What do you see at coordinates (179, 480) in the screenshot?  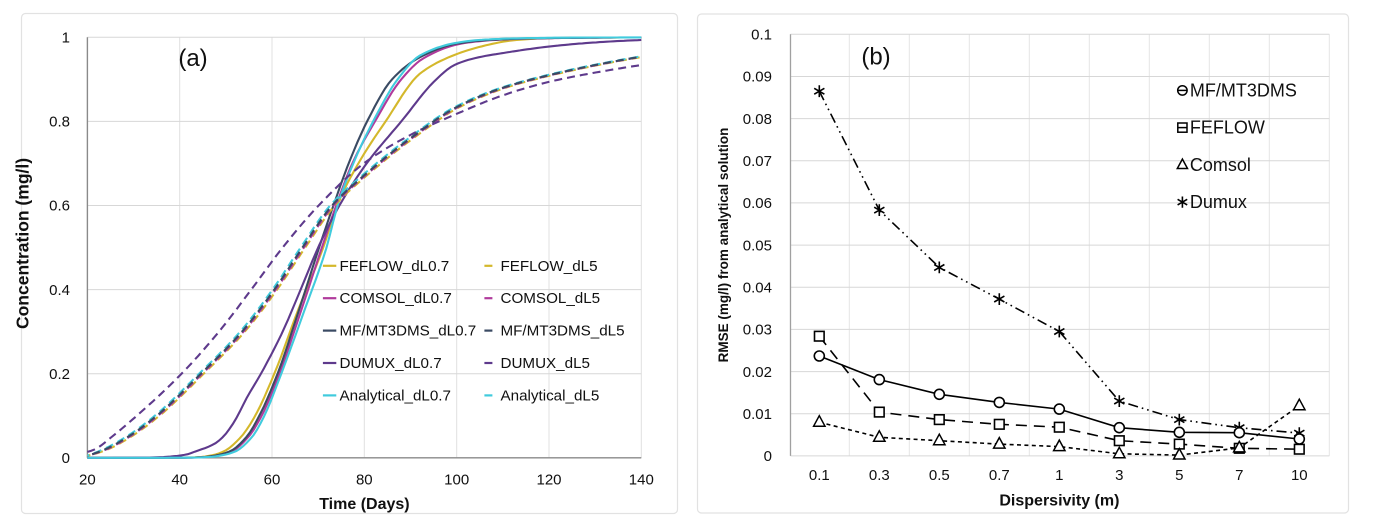 I see `svg-text: 40` at bounding box center [179, 480].